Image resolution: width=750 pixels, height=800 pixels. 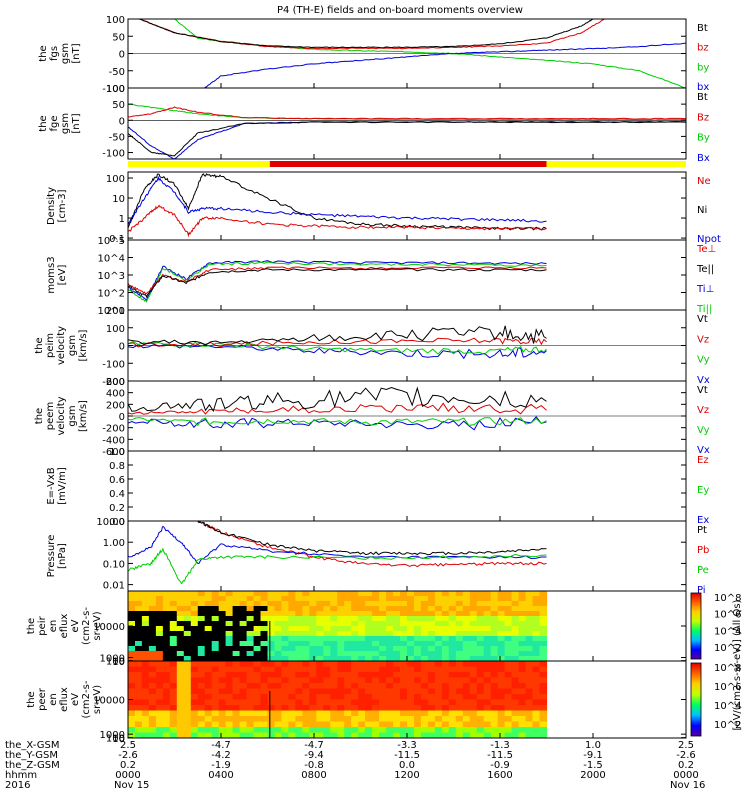 What do you see at coordinates (337, 352) in the screenshot?
I see `series-line-vx` at bounding box center [337, 352].